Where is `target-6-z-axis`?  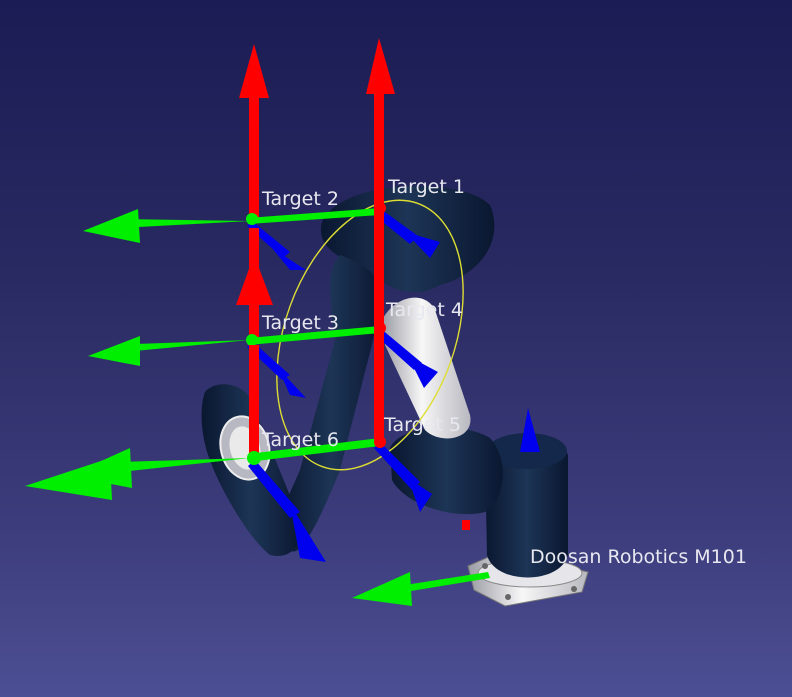
target-6-z-axis is located at coordinates (274, 489).